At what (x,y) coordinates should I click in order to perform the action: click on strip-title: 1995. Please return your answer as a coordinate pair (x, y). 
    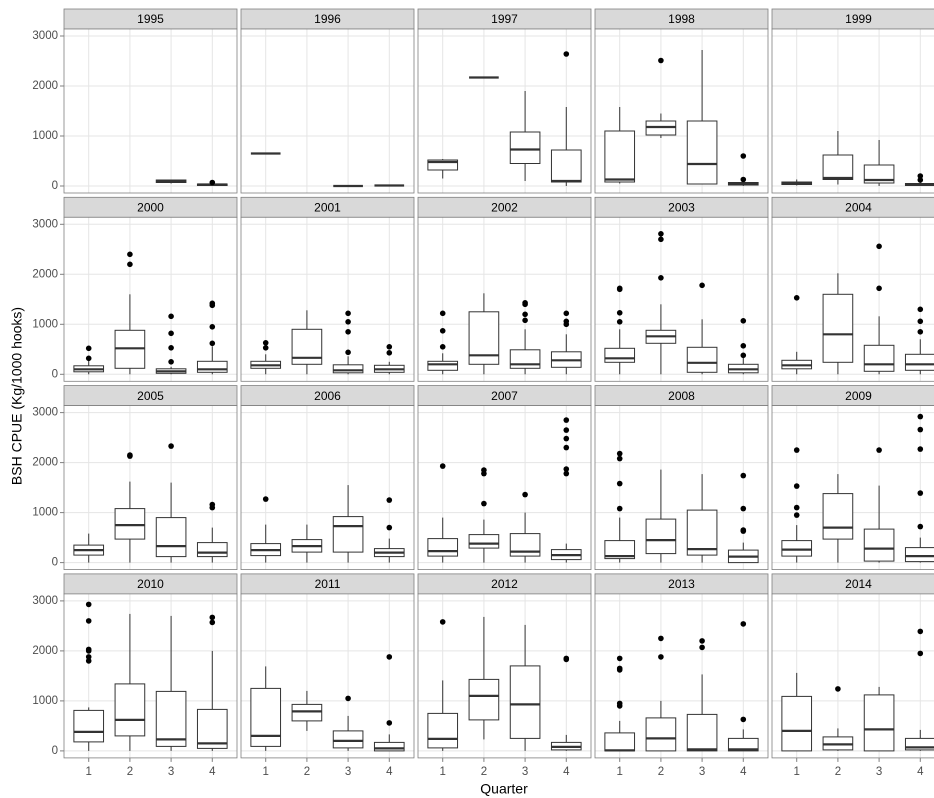
    Looking at the image, I should click on (150, 19).